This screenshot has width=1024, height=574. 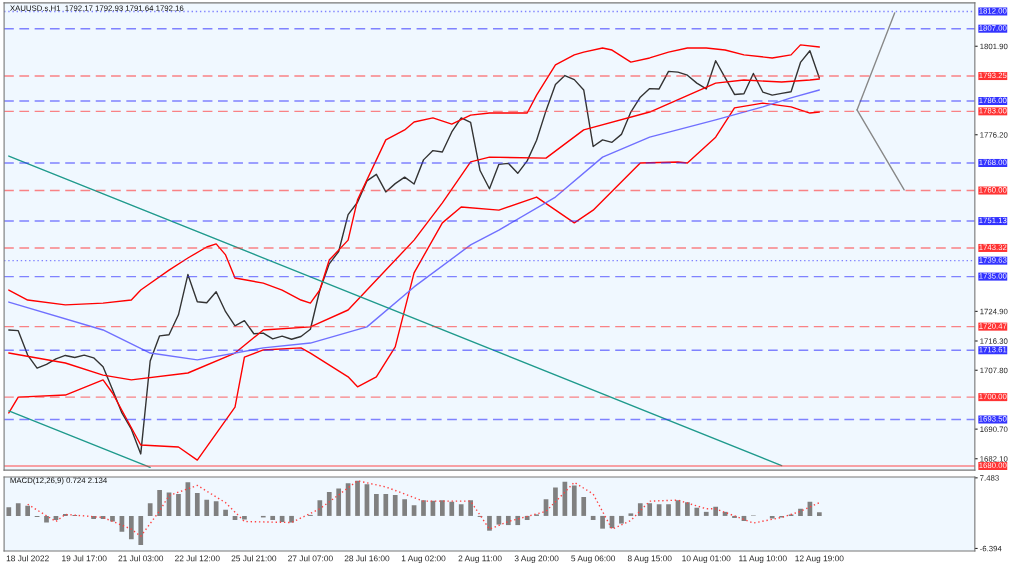 What do you see at coordinates (649, 559) in the screenshot?
I see `x-tick-label: 8 Aug 15:00` at bounding box center [649, 559].